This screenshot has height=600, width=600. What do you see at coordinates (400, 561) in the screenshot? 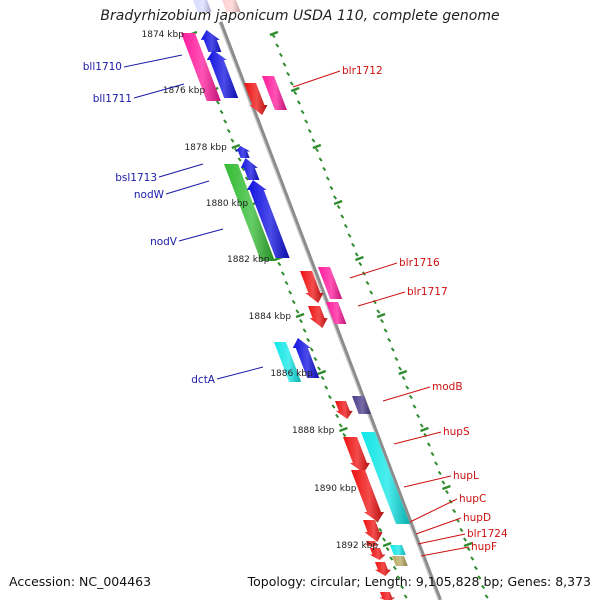
I see `gene-hupF` at bounding box center [400, 561].